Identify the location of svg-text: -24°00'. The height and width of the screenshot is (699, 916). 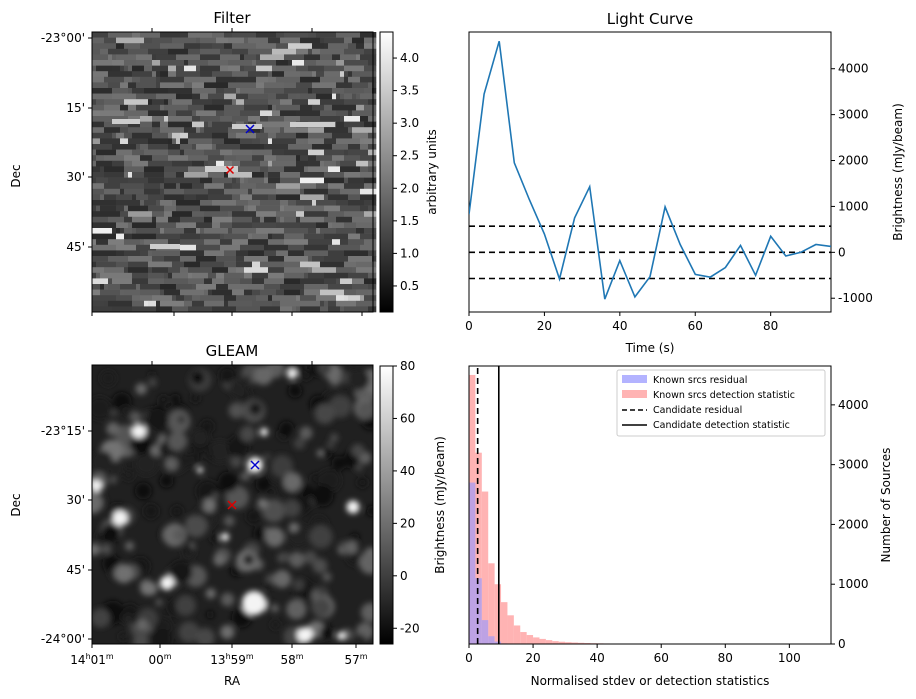
(63, 639).